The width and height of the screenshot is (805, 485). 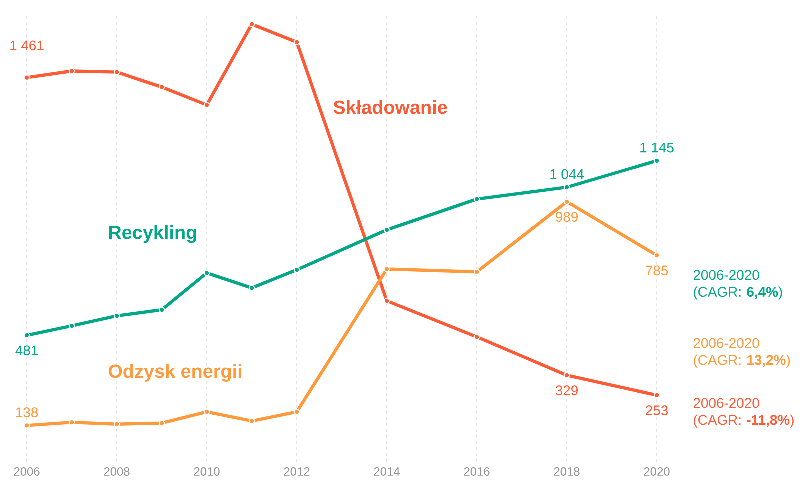 I want to click on data-label: 481, so click(x=27, y=351).